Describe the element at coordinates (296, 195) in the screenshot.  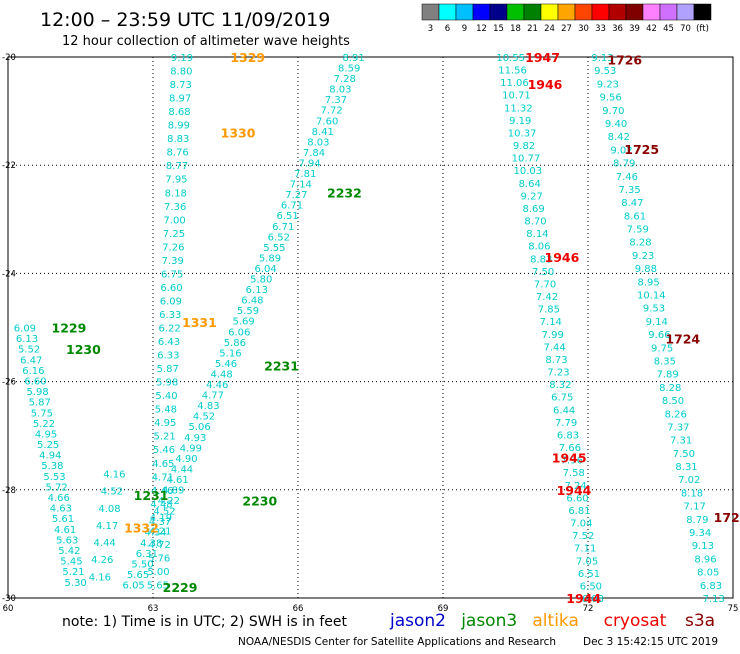
I see `swh-data-label: 7.27` at that location.